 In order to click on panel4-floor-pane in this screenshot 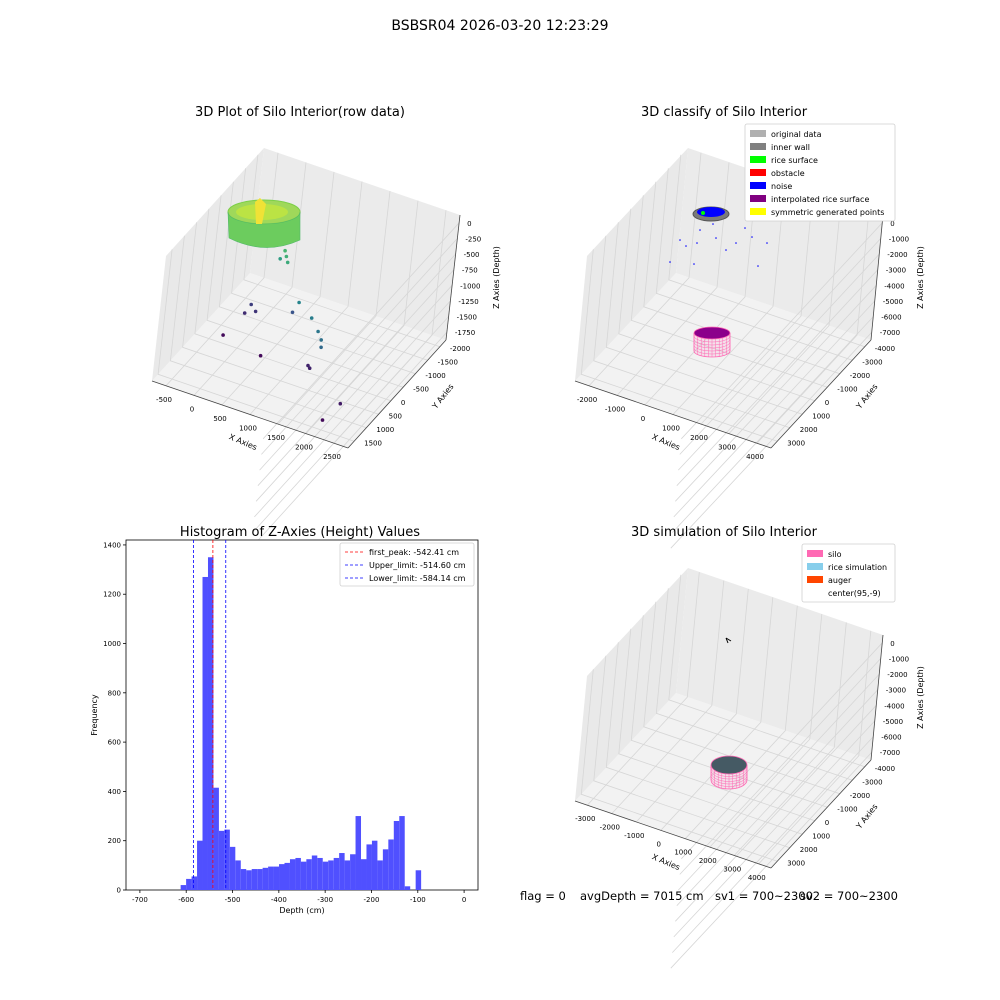, I will do `click(723, 780)`.